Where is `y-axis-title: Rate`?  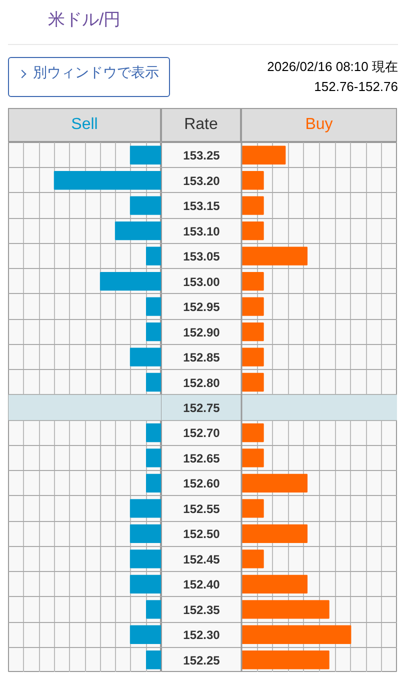 y-axis-title: Rate is located at coordinates (201, 125).